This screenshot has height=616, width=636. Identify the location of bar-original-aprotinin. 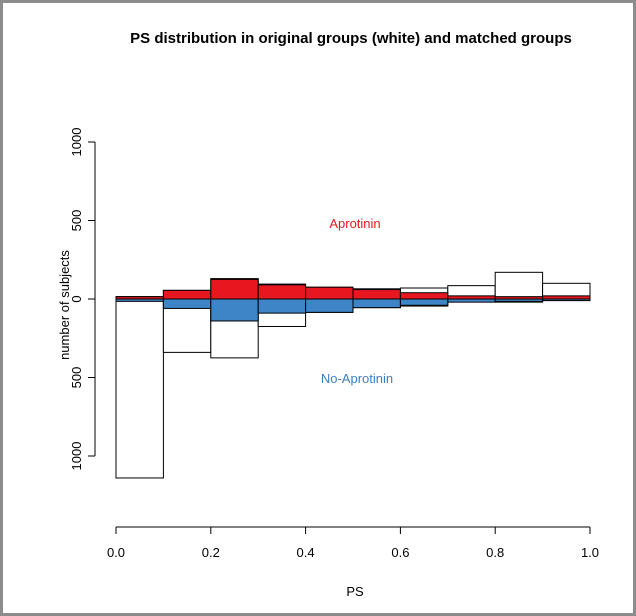
(519, 285).